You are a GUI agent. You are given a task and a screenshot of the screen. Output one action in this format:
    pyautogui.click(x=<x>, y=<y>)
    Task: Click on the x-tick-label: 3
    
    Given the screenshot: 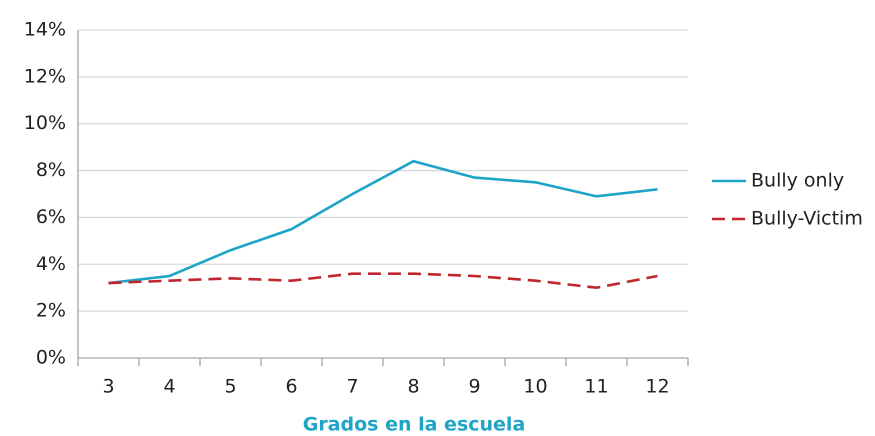 What is the action you would take?
    pyautogui.click(x=108, y=387)
    